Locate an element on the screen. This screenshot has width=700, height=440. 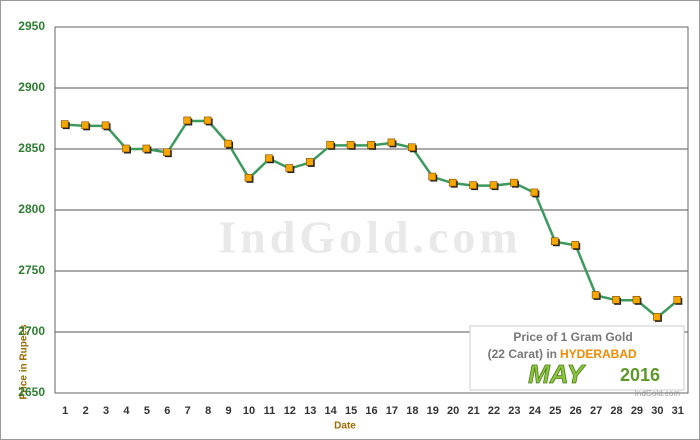
x-tick-label: 18 is located at coordinates (412, 411).